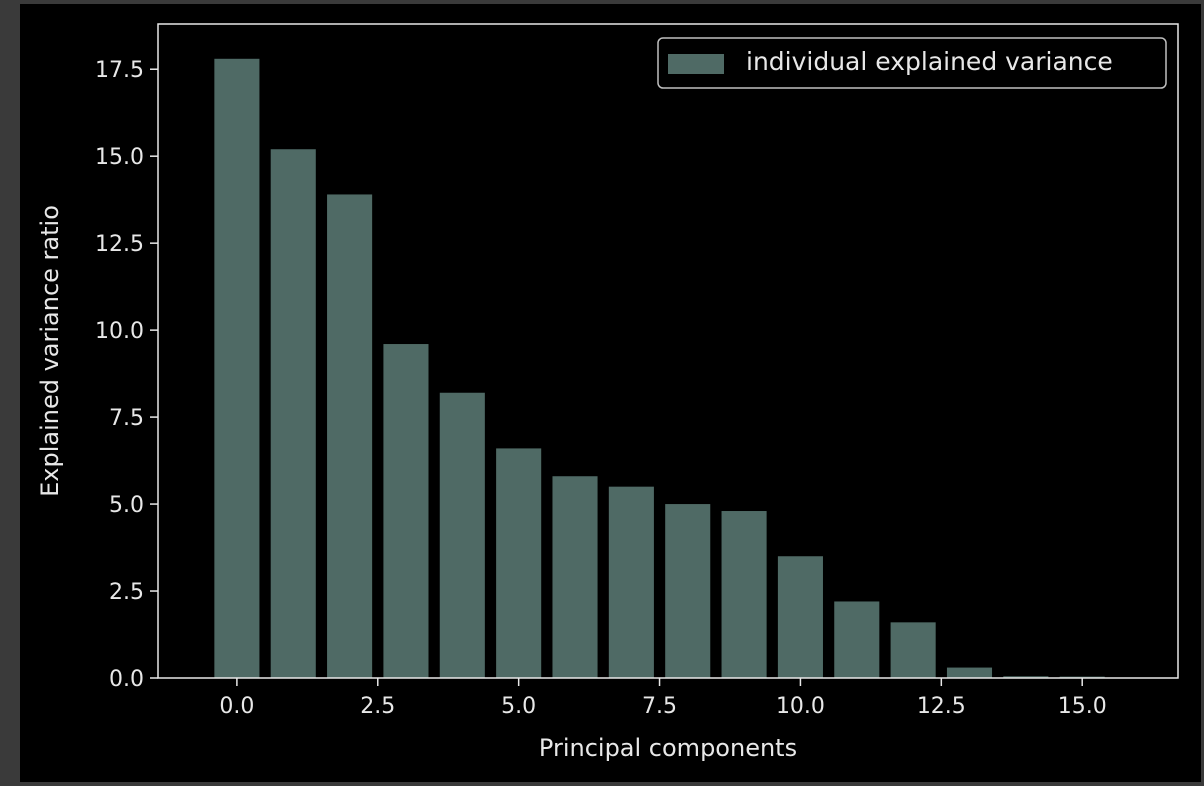  Describe the element at coordinates (696, 64) in the screenshot. I see `legend-swatch` at that location.